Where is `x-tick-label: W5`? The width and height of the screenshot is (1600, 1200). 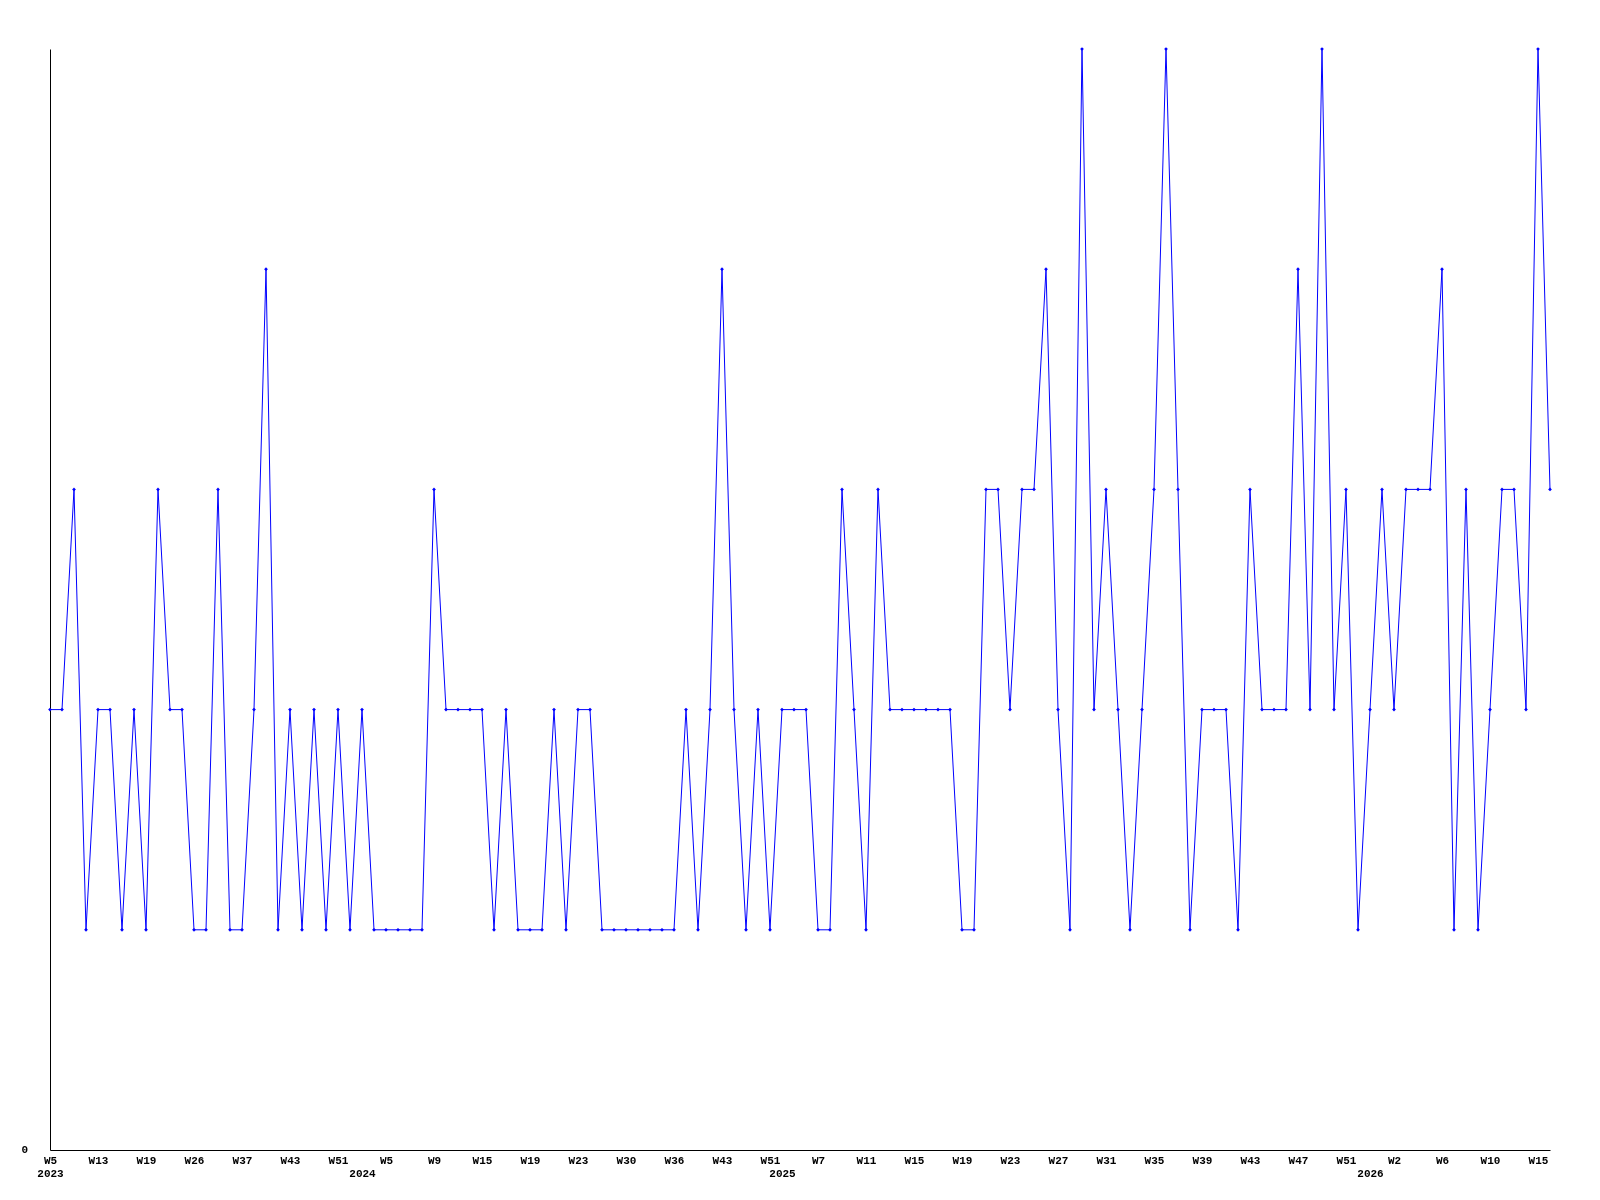 x-tick-label: W5 is located at coordinates (386, 1160).